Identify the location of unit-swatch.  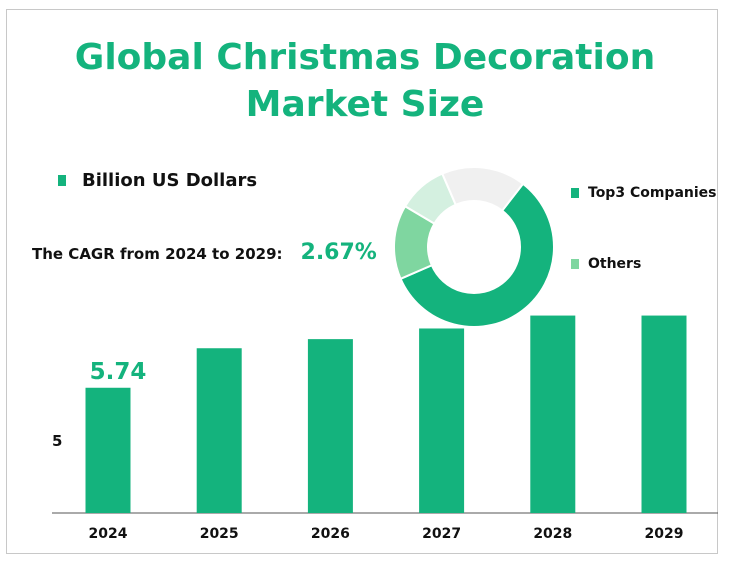
(62, 180).